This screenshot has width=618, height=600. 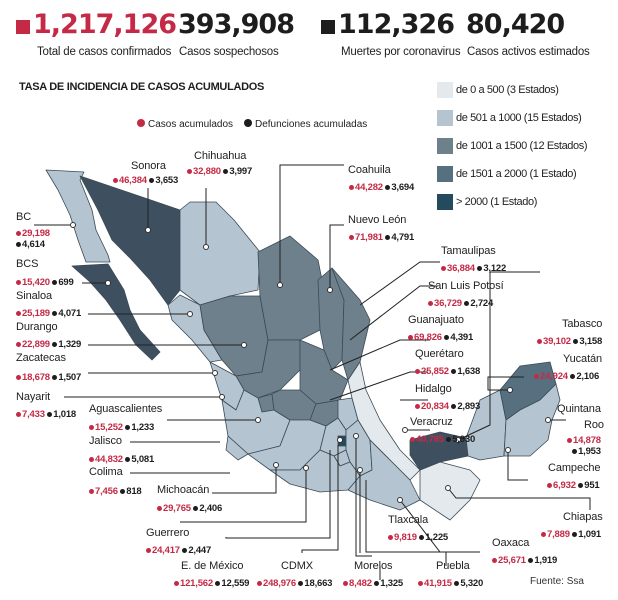 What do you see at coordinates (204, 171) in the screenshot?
I see `cases-chihuahua: 32,880` at bounding box center [204, 171].